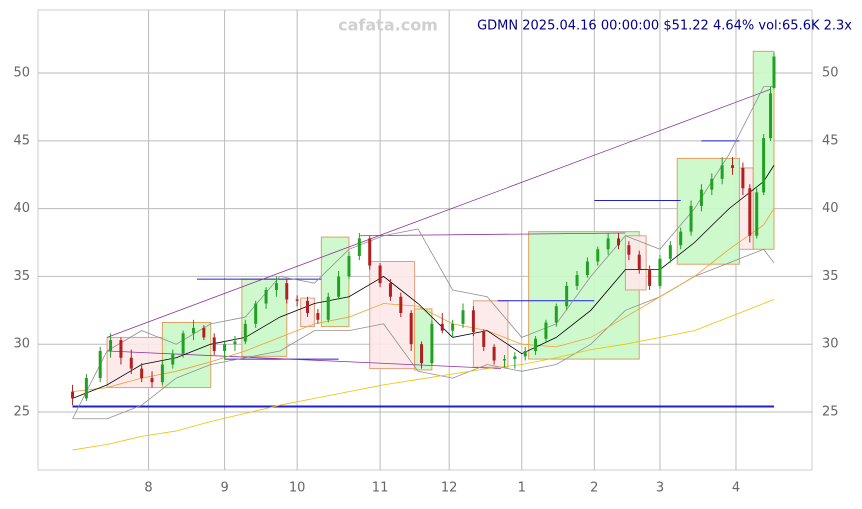  I want to click on x-tick-label: 3, so click(660, 488).